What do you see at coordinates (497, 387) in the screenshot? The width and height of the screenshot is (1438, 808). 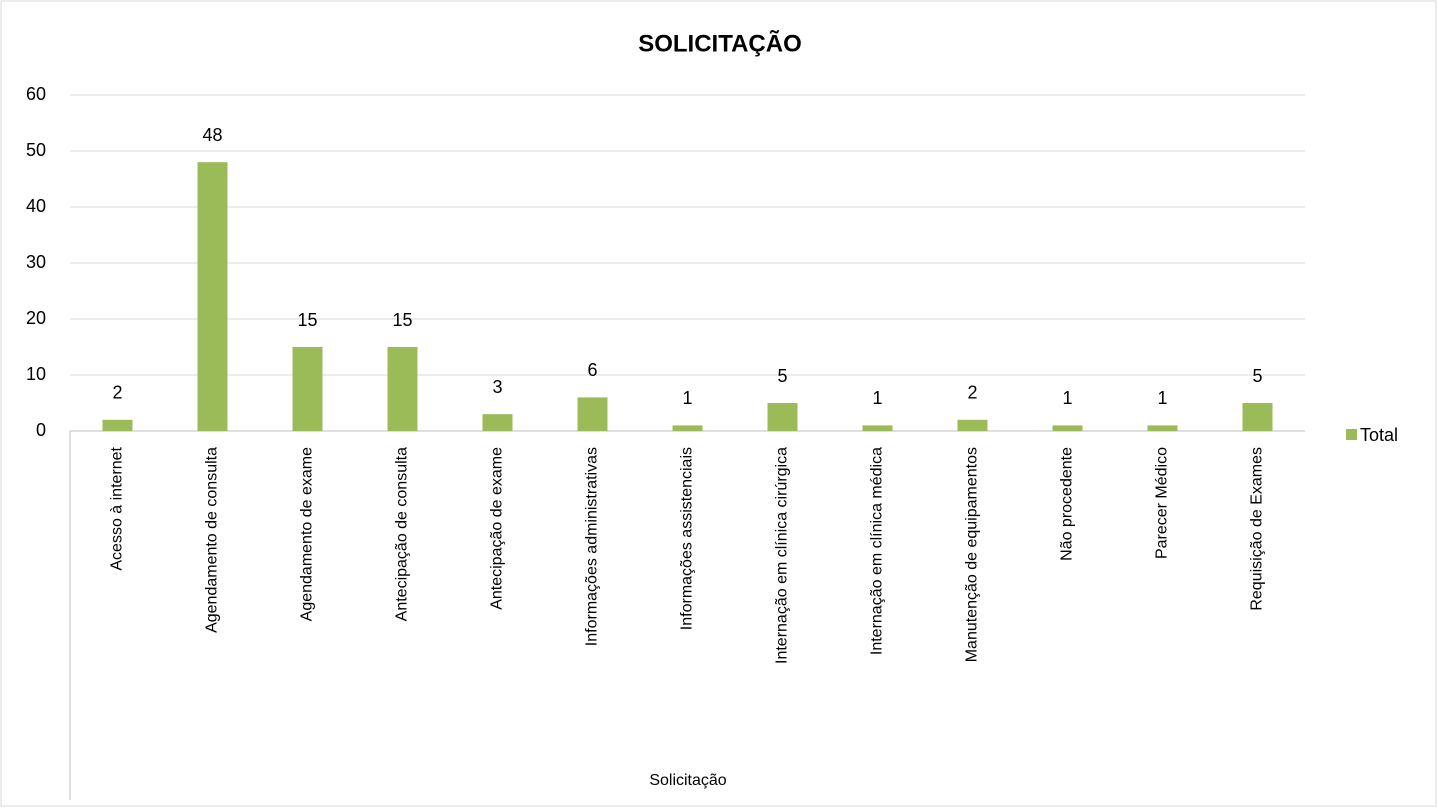 I see `data-label: 3` at bounding box center [497, 387].